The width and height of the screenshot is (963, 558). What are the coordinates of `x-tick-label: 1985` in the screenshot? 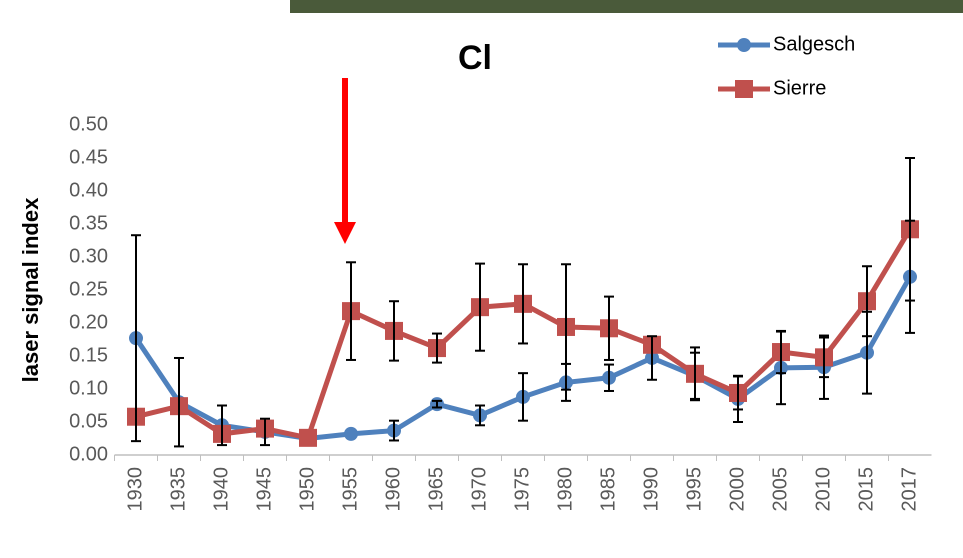 It's located at (608, 489).